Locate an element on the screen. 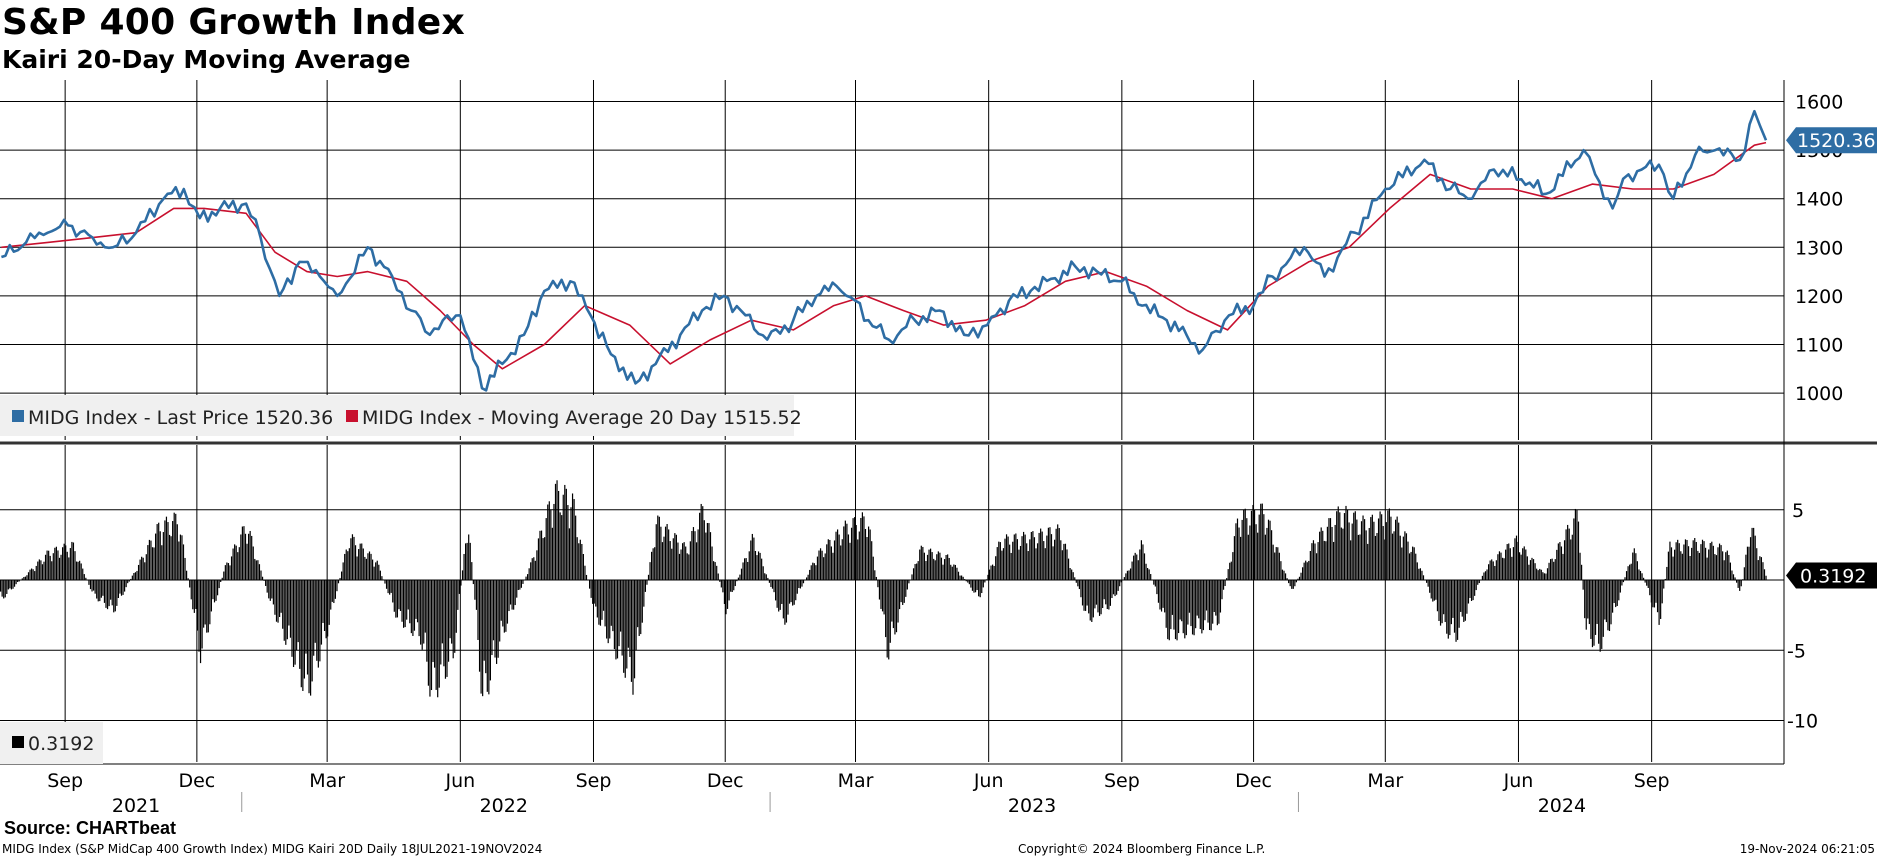 The height and width of the screenshot is (859, 1877). last-price-value: 1520.36 is located at coordinates (1836, 141).